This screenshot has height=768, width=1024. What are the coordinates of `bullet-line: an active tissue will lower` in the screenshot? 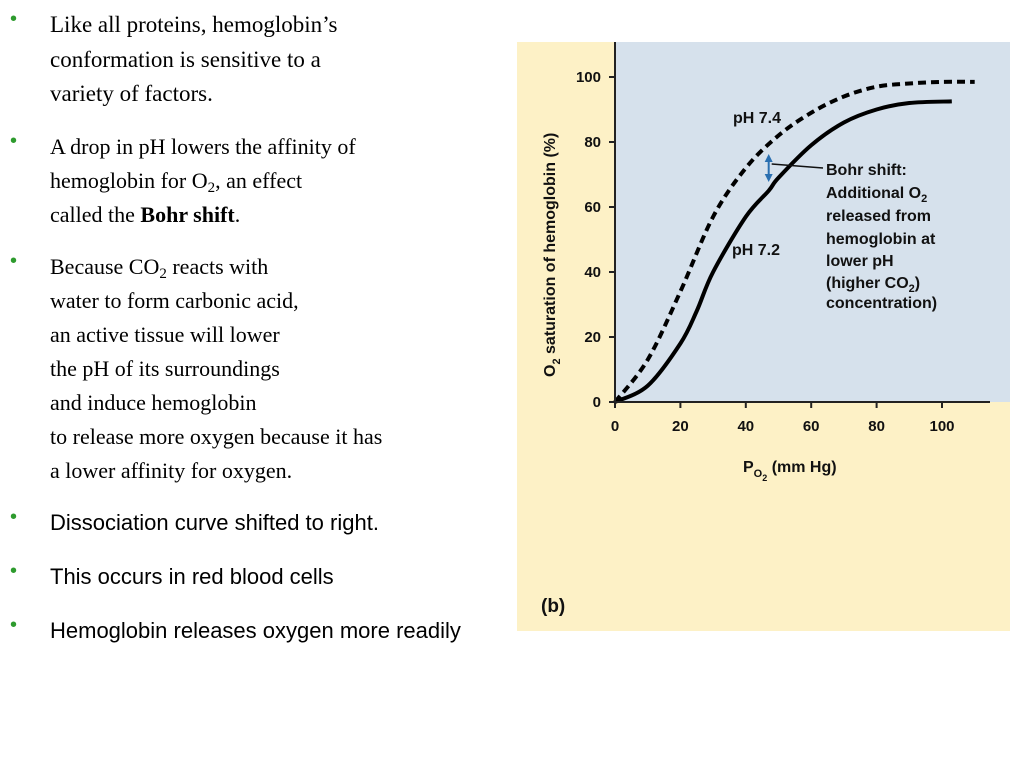 It's located at (165, 334).